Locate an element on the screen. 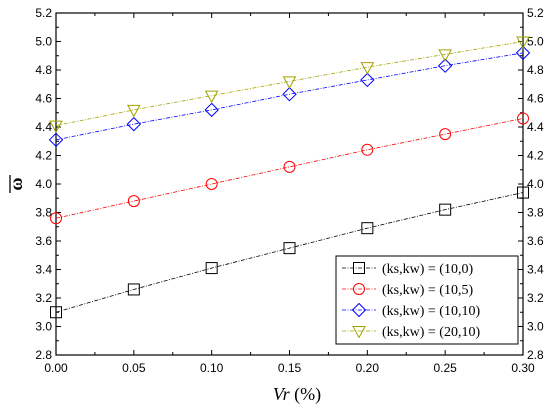  x-axis-title-var: Vr is located at coordinates (282, 394).